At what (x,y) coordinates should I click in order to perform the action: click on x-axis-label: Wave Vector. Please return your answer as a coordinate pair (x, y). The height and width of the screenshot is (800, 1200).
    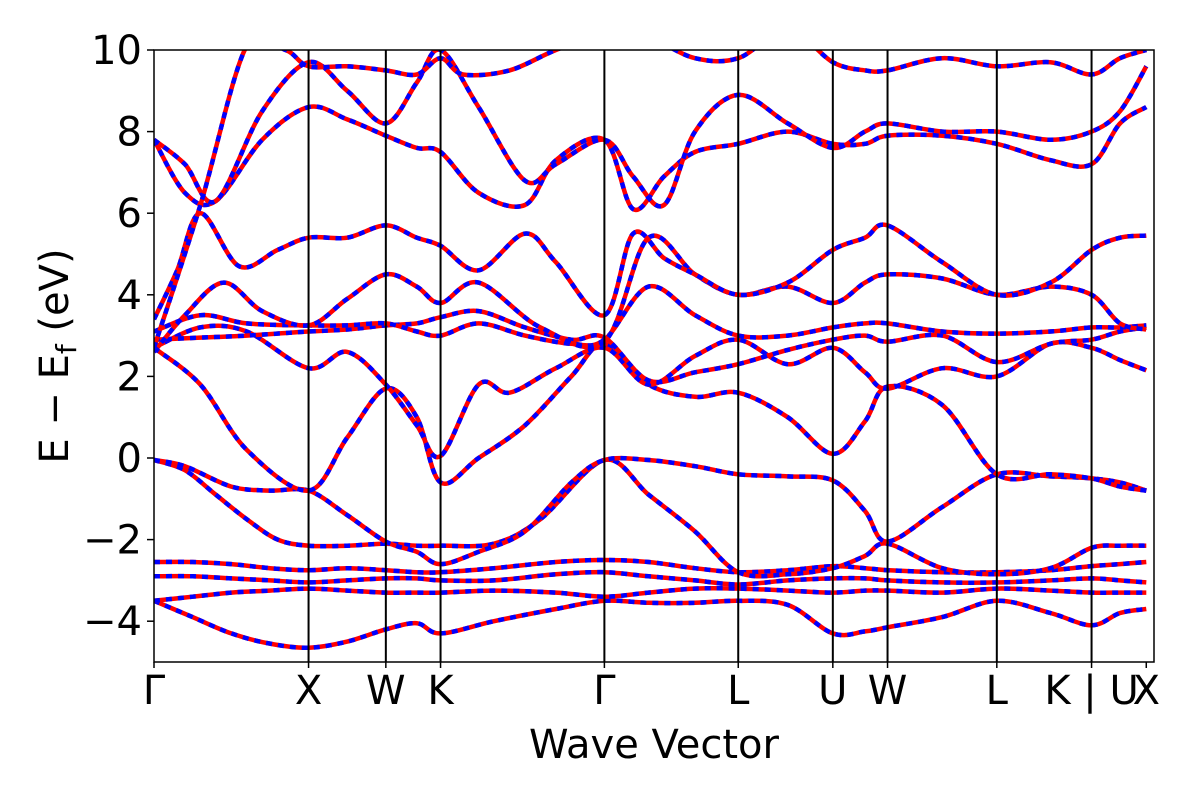
    Looking at the image, I should click on (654, 745).